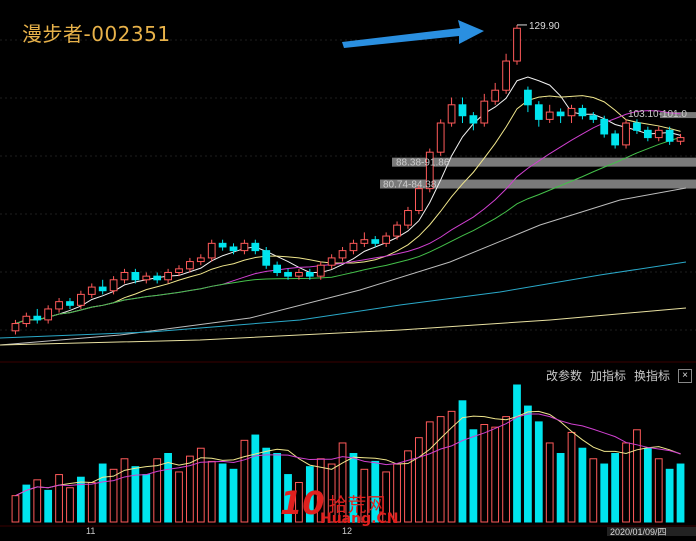 The height and width of the screenshot is (541, 696). I want to click on watermark-zh: 拾荒网, so click(357, 504).